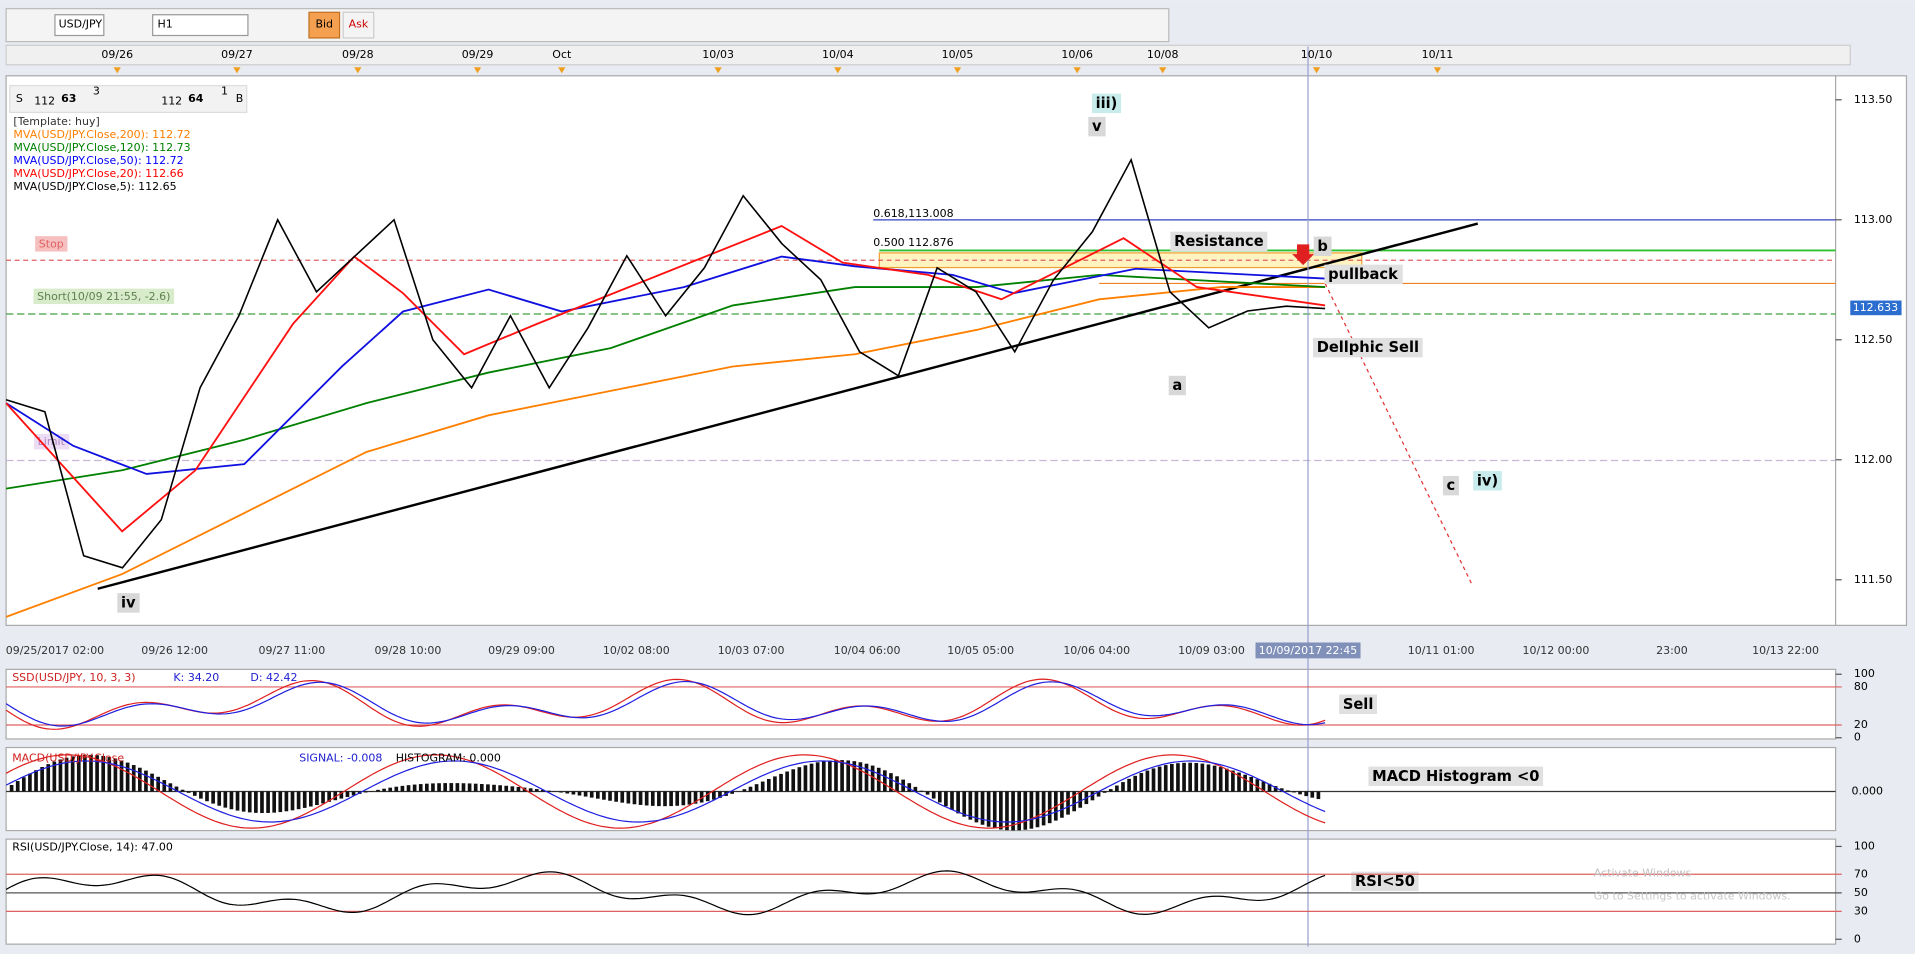  I want to click on time-label: 10/06 04:00, so click(1096, 650).